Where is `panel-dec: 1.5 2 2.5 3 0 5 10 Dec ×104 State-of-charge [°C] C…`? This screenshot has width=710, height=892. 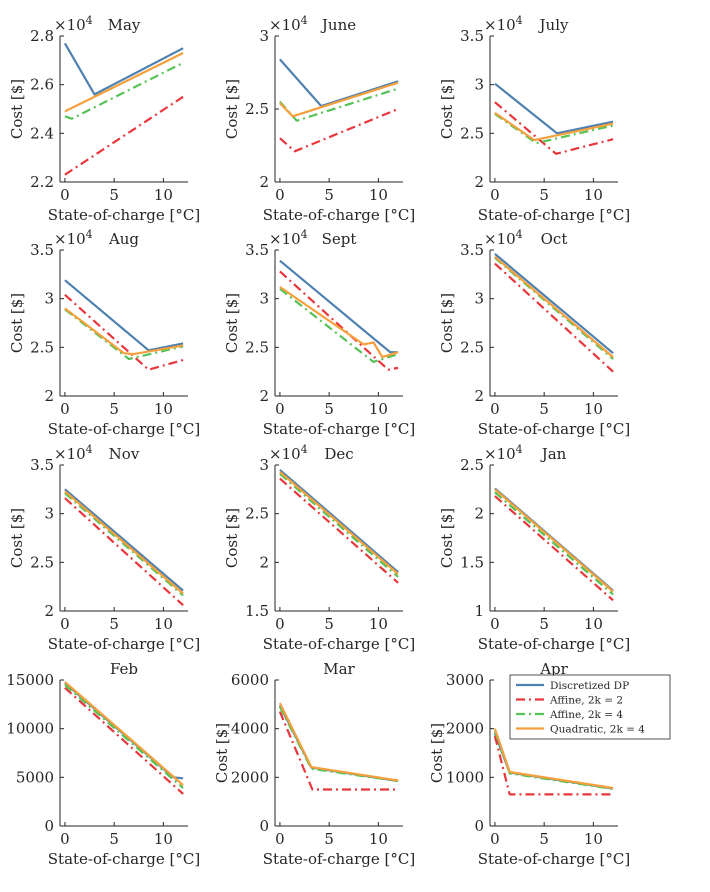
panel-dec: 1.5 2 2.5 3 0 5 10 Dec ×104 State-of-charge [°C] C… is located at coordinates (319, 548).